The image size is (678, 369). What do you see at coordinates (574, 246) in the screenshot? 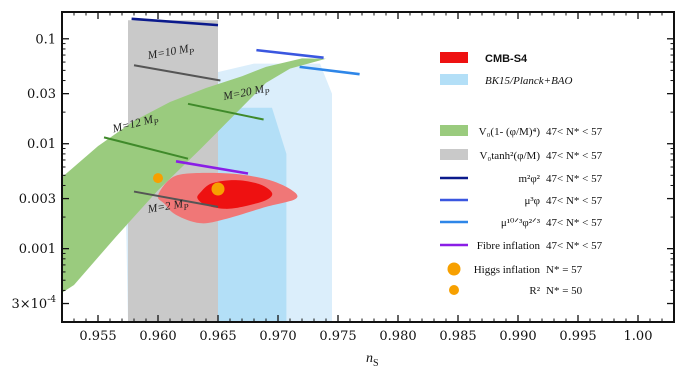
I see `legend-fibre-inflation-range: 47< N* < 57` at bounding box center [574, 246].